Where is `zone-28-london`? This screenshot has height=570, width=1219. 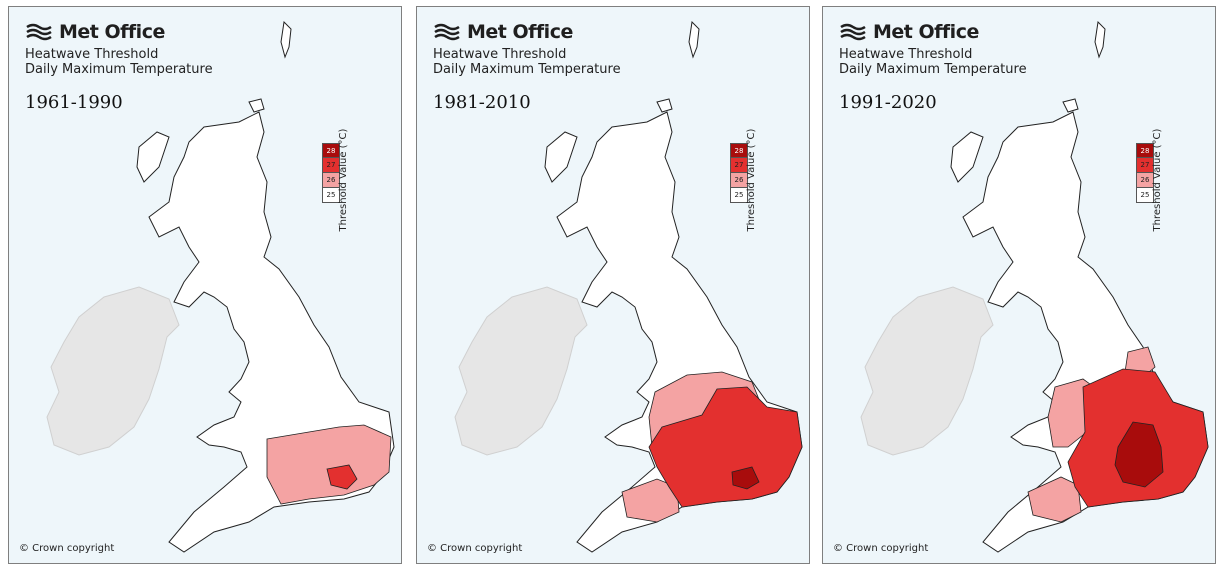
zone-28-london is located at coordinates (745, 478).